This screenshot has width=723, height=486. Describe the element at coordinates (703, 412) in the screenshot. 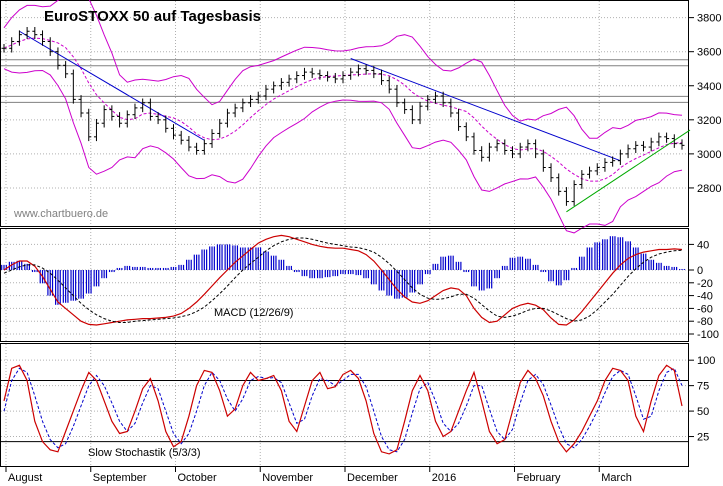

I see `stochastic-y-tick-label: 50` at that location.